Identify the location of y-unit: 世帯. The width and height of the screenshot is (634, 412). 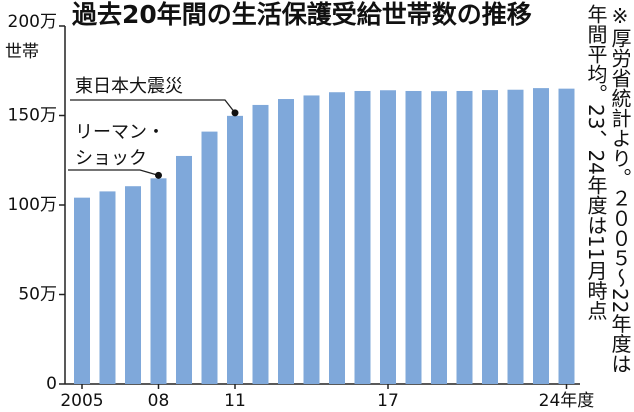
(22, 52).